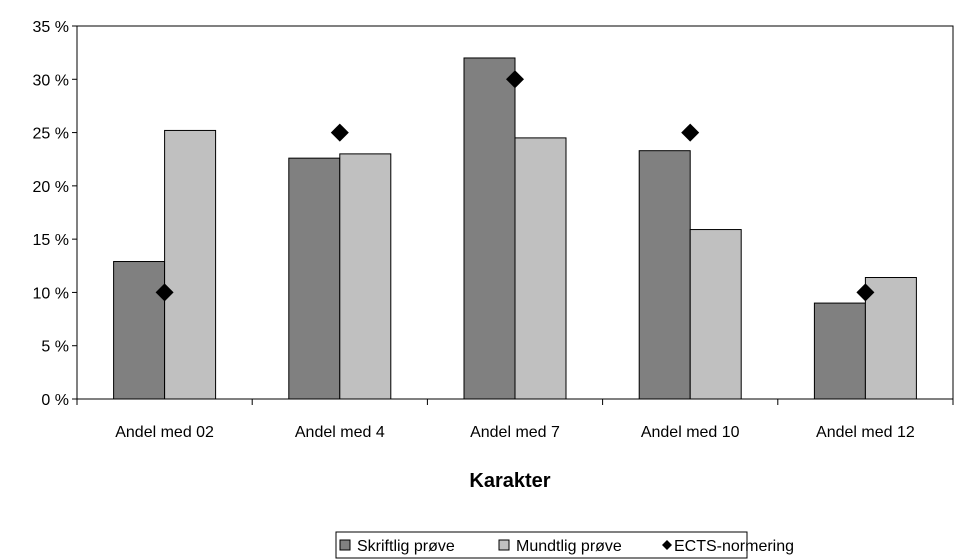  Describe the element at coordinates (55, 214) in the screenshot. I see `y-axis: 0 % 5 % 10 % 15 % 20 % 25 % 30 % 35 %` at that location.